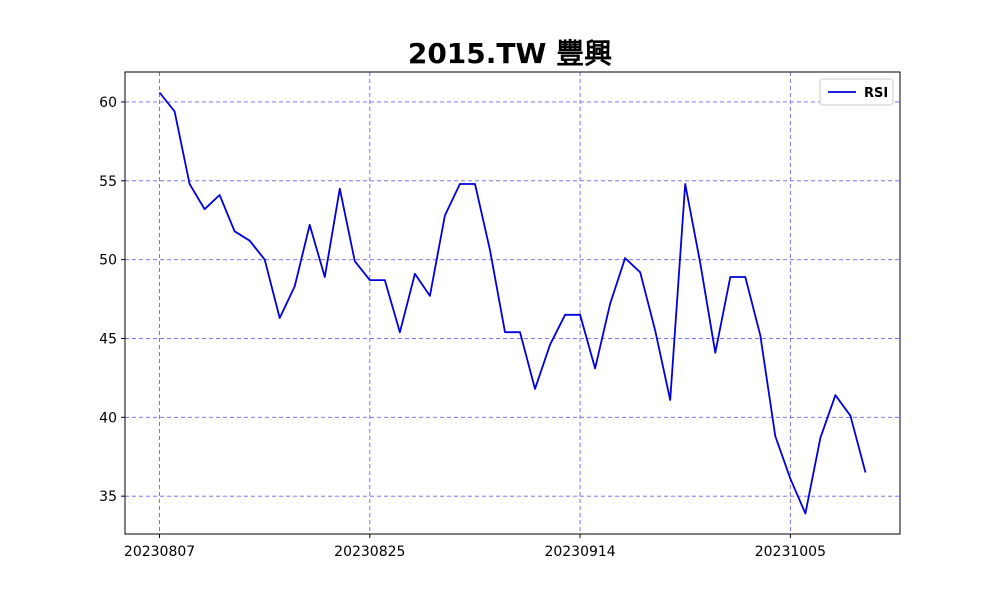 This screenshot has height=600, width=1000. I want to click on legend: RSI, so click(856, 92).